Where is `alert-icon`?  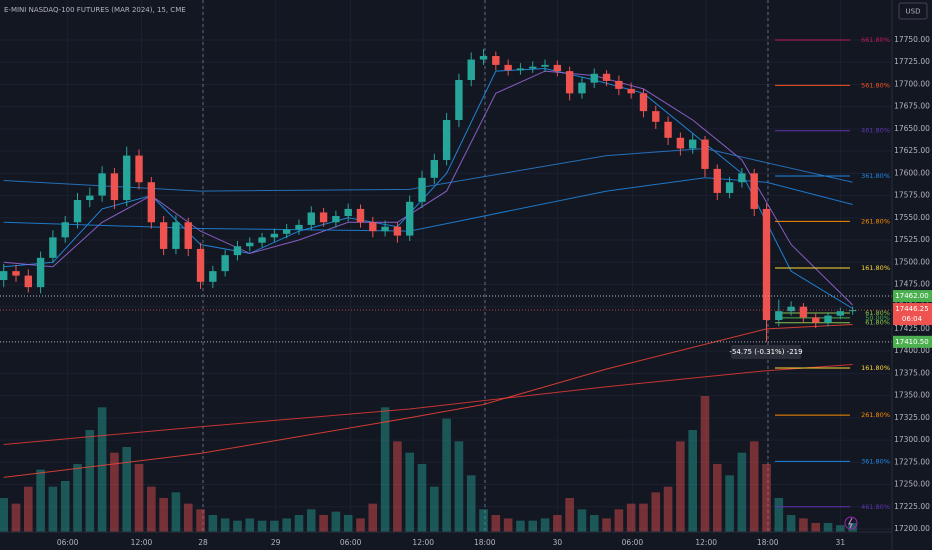
alert-icon is located at coordinates (851, 523).